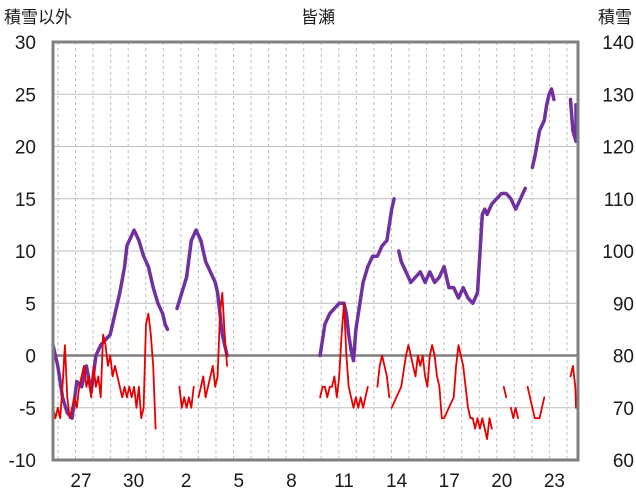 This screenshot has width=636, height=501. Describe the element at coordinates (623, 409) in the screenshot. I see `right-tick-label: 70` at that location.